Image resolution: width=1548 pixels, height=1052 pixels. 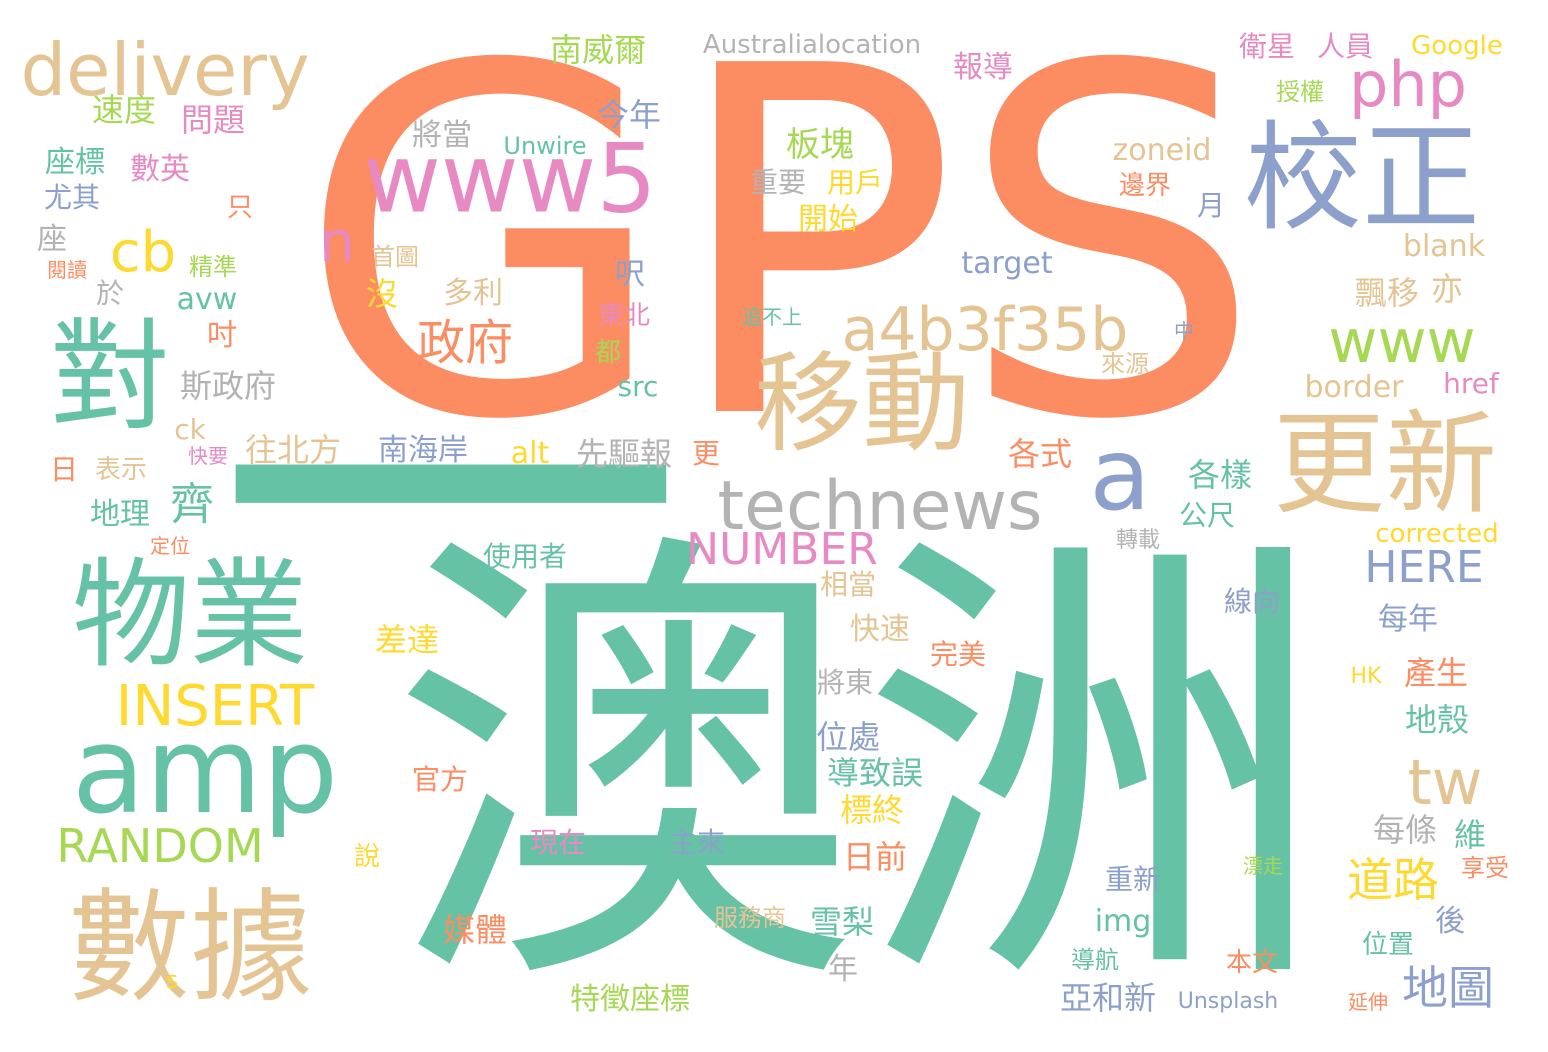 What do you see at coordinates (1366, 677) in the screenshot?
I see `word-hk: HK` at bounding box center [1366, 677].